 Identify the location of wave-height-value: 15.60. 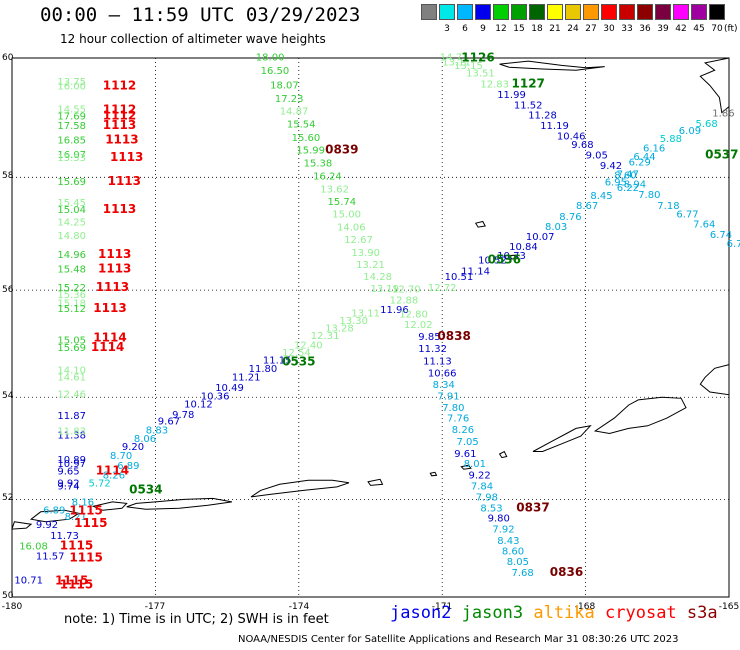
(306, 138).